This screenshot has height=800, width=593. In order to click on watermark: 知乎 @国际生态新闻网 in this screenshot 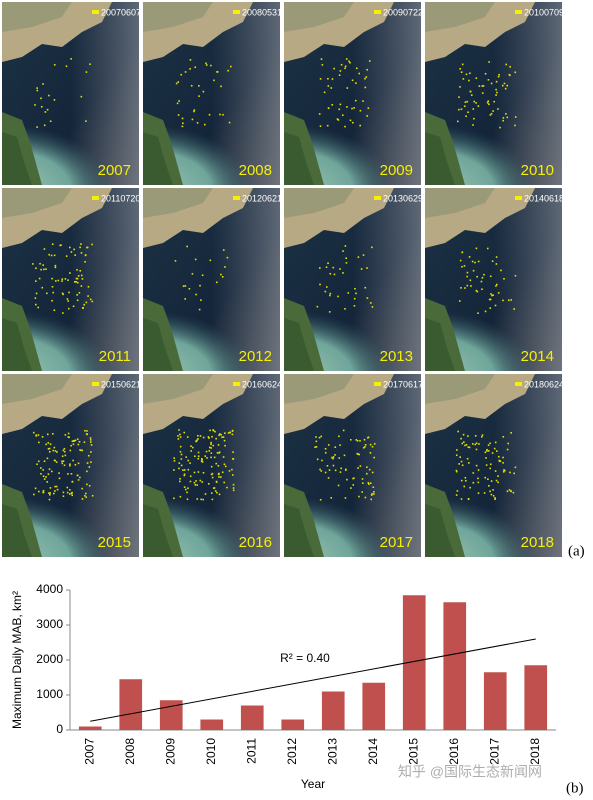, I will do `click(470, 772)`.